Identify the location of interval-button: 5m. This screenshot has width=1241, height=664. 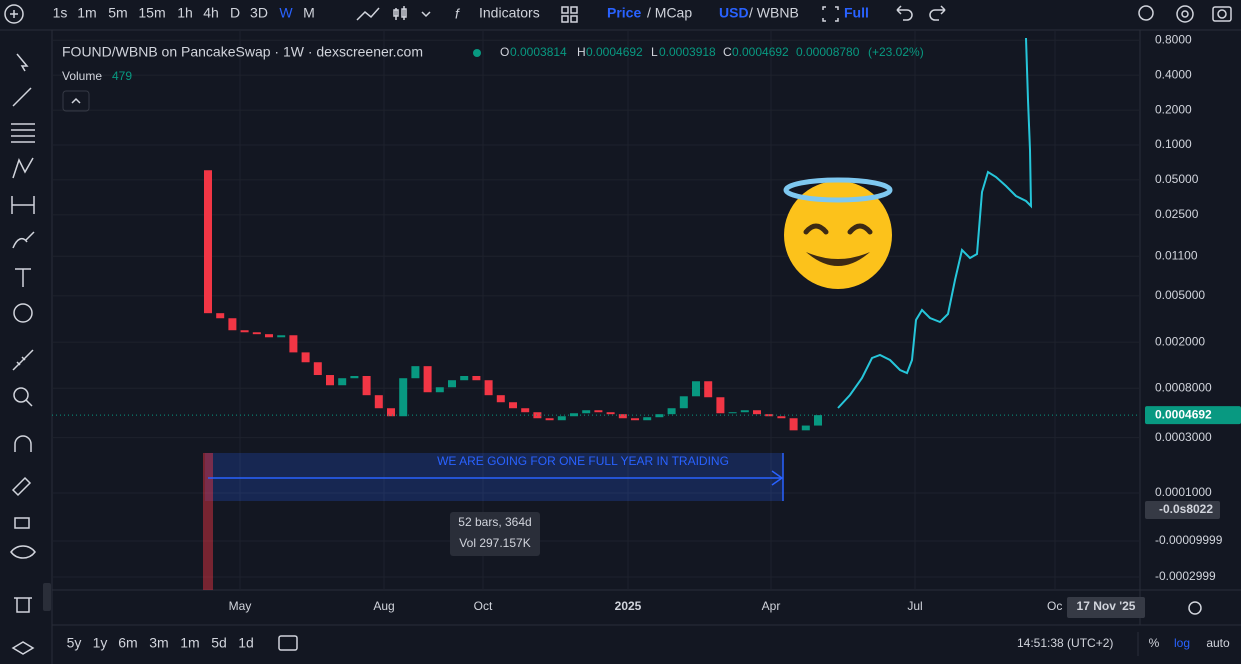
(117, 13).